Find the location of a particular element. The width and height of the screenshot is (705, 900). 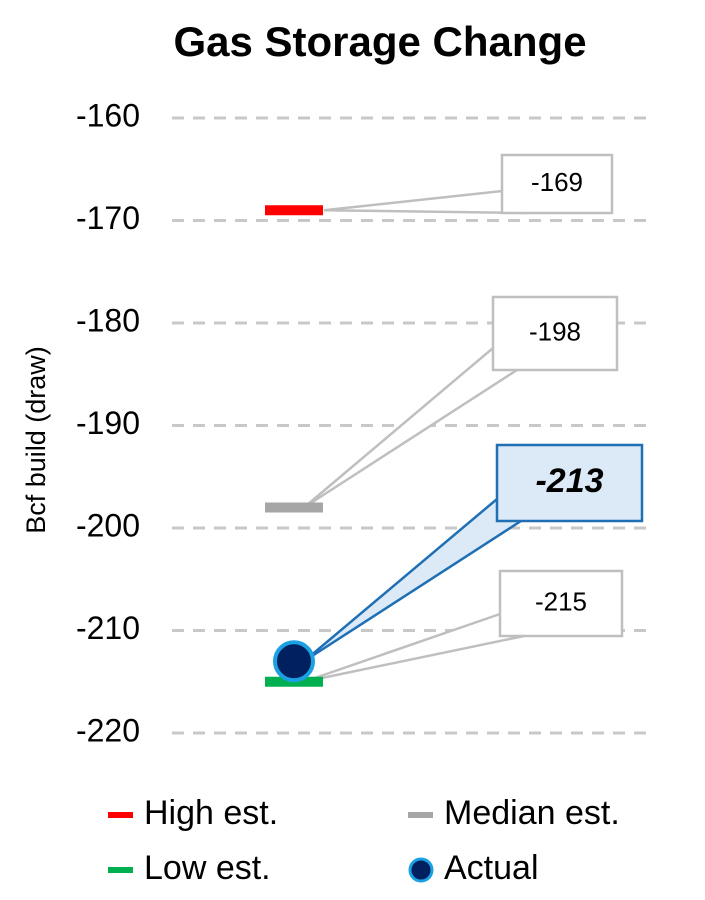

y-tick-label: -170 is located at coordinates (108, 218).